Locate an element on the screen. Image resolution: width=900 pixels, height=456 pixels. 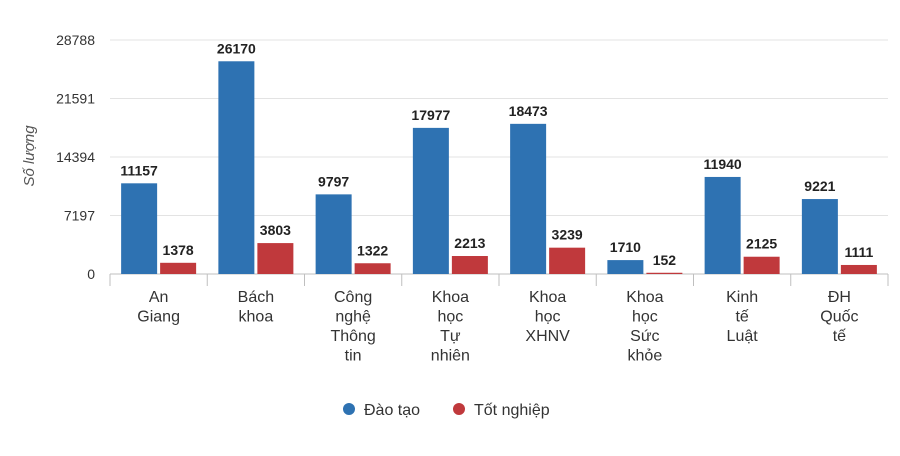
category-label: Kinh tế Luật is located at coordinates (742, 317).